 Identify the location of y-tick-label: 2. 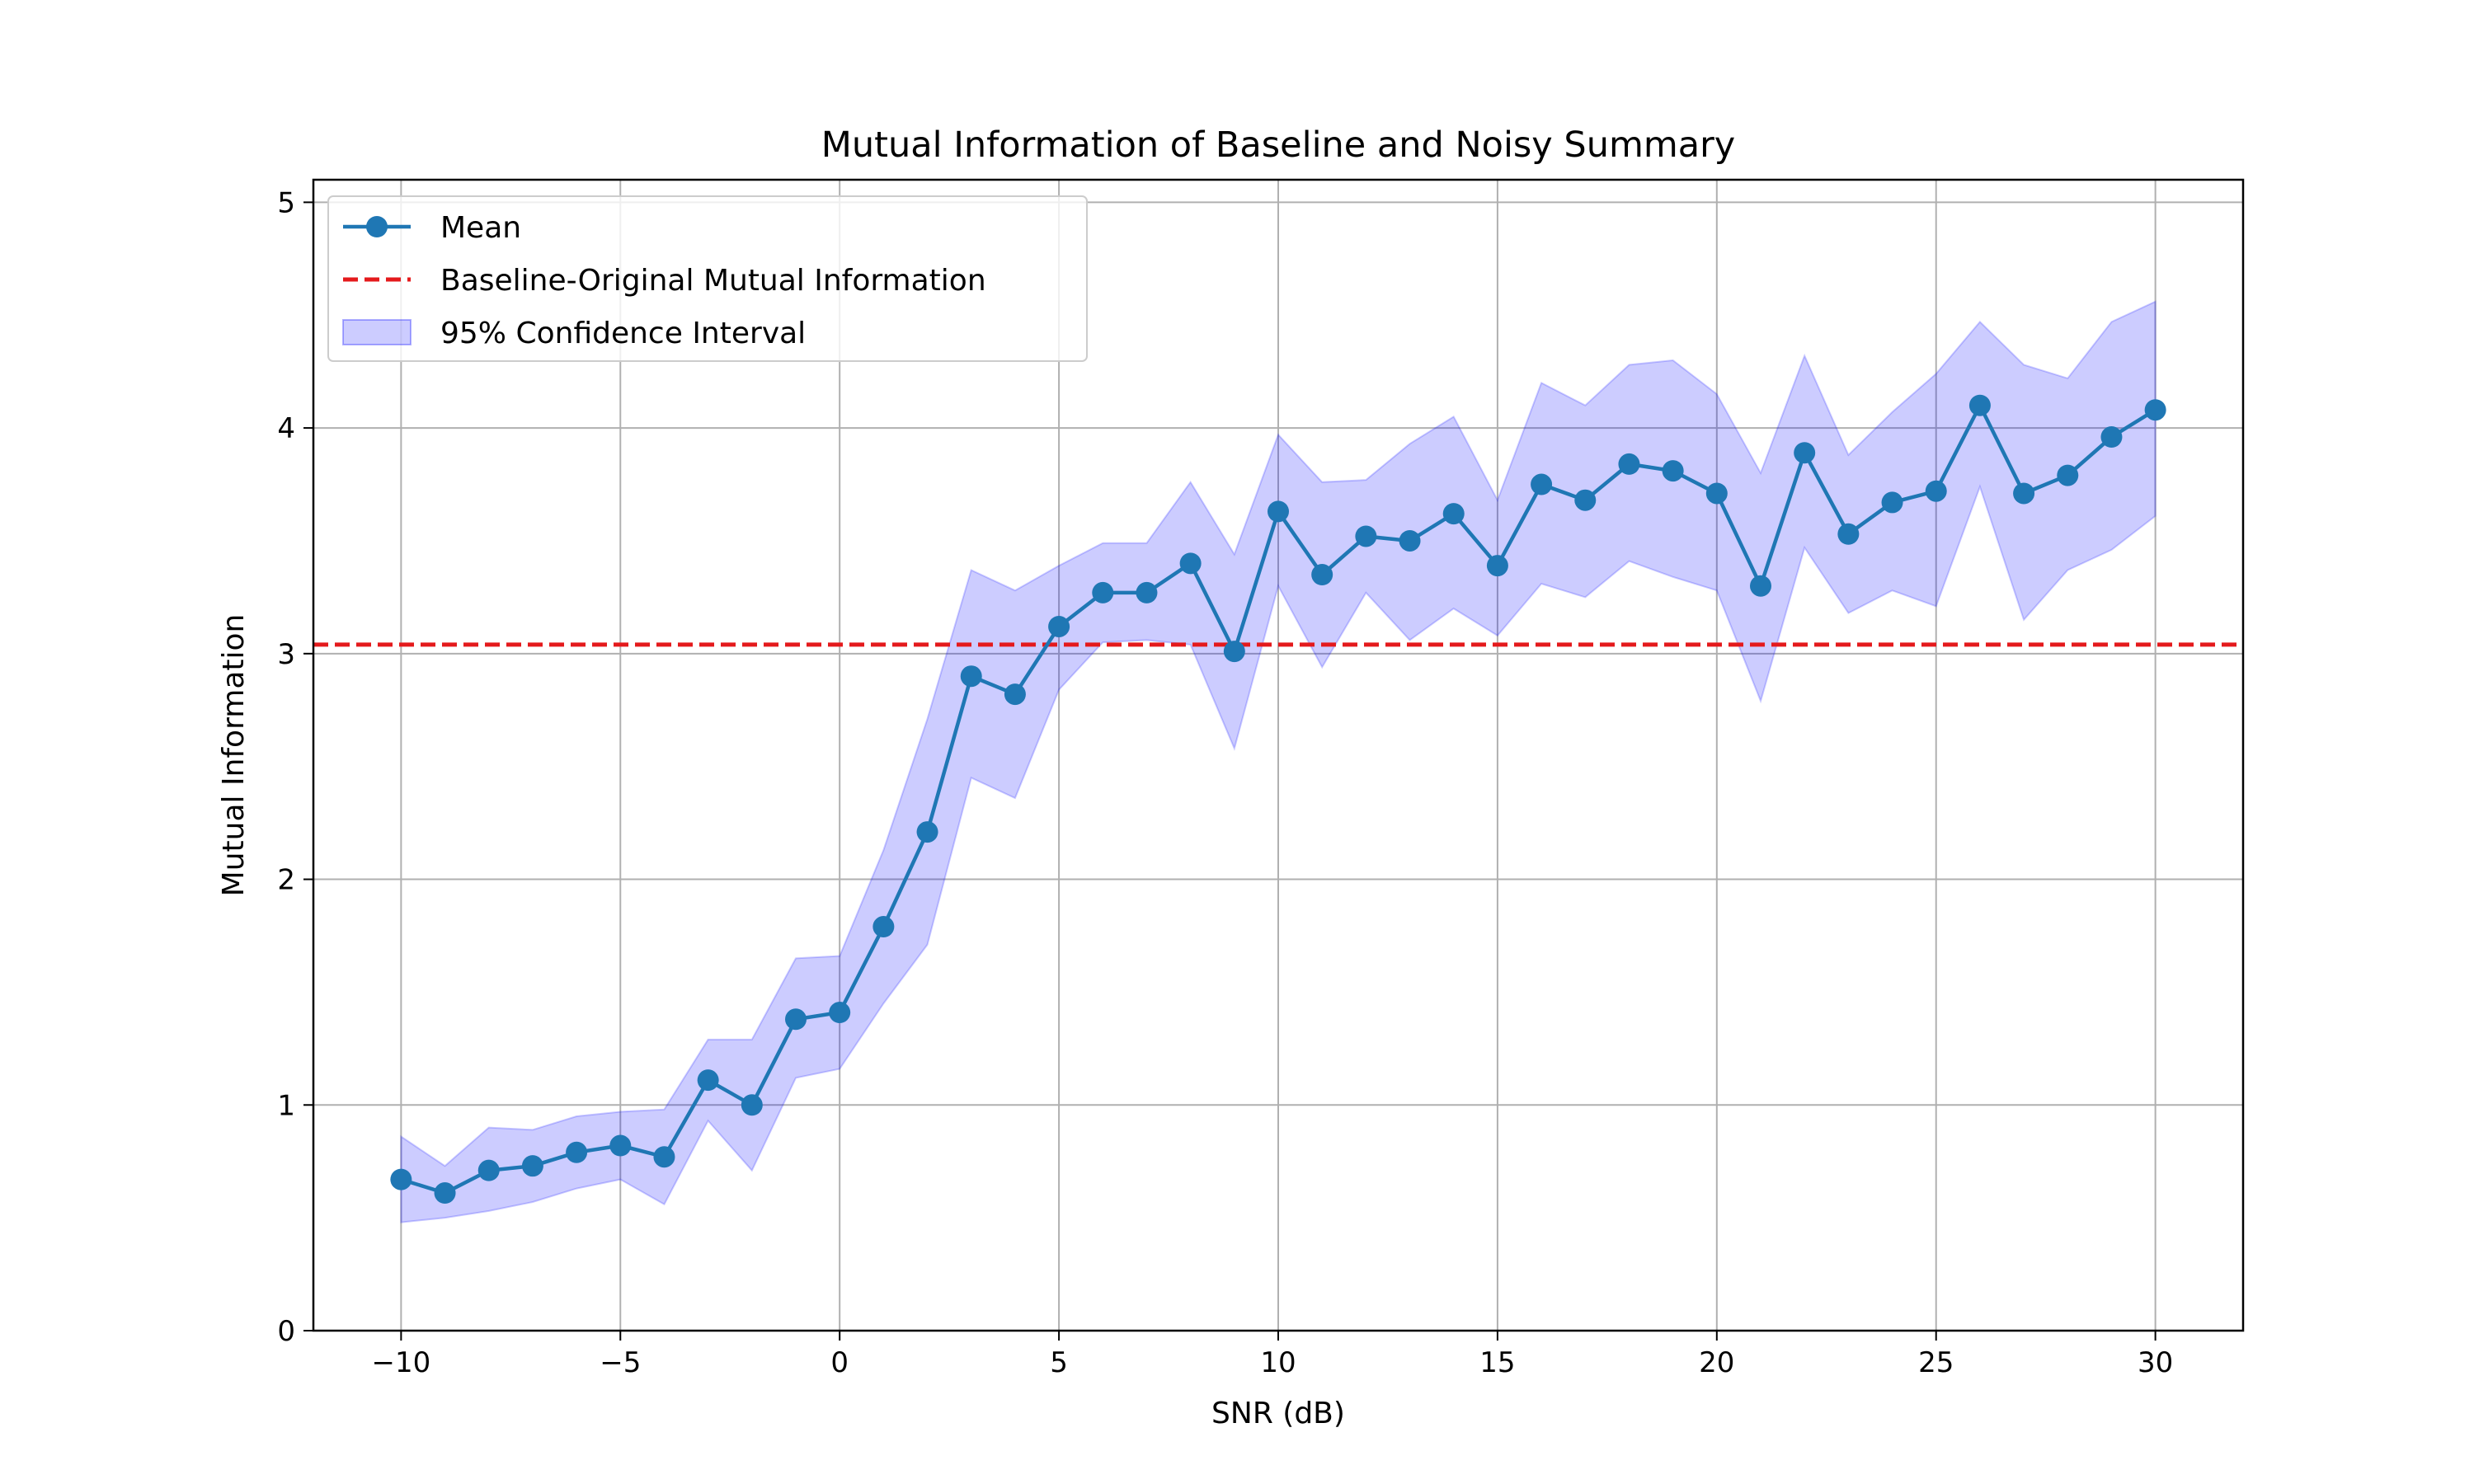
(286, 881).